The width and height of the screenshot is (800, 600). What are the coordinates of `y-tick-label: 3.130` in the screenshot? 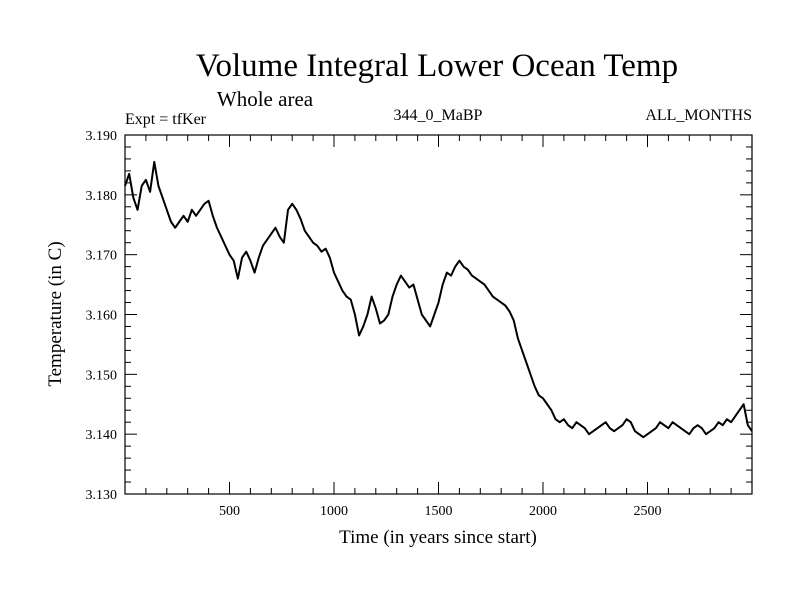 It's located at (102, 495).